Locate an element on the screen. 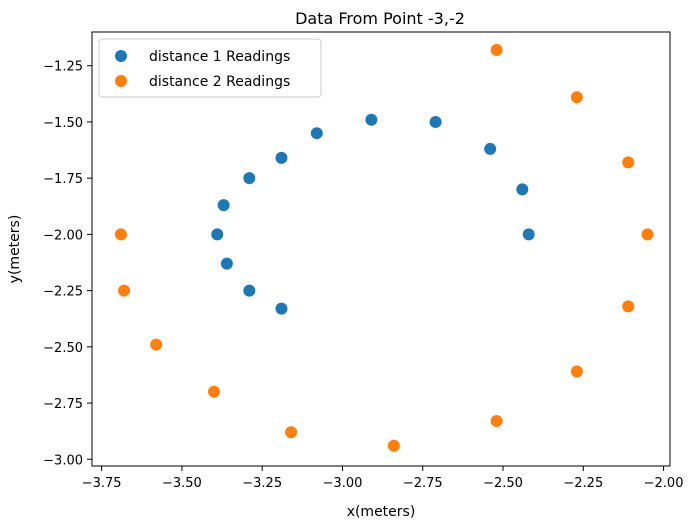 This screenshot has height=532, width=692. x-tick-label: −2.25 is located at coordinates (583, 483).